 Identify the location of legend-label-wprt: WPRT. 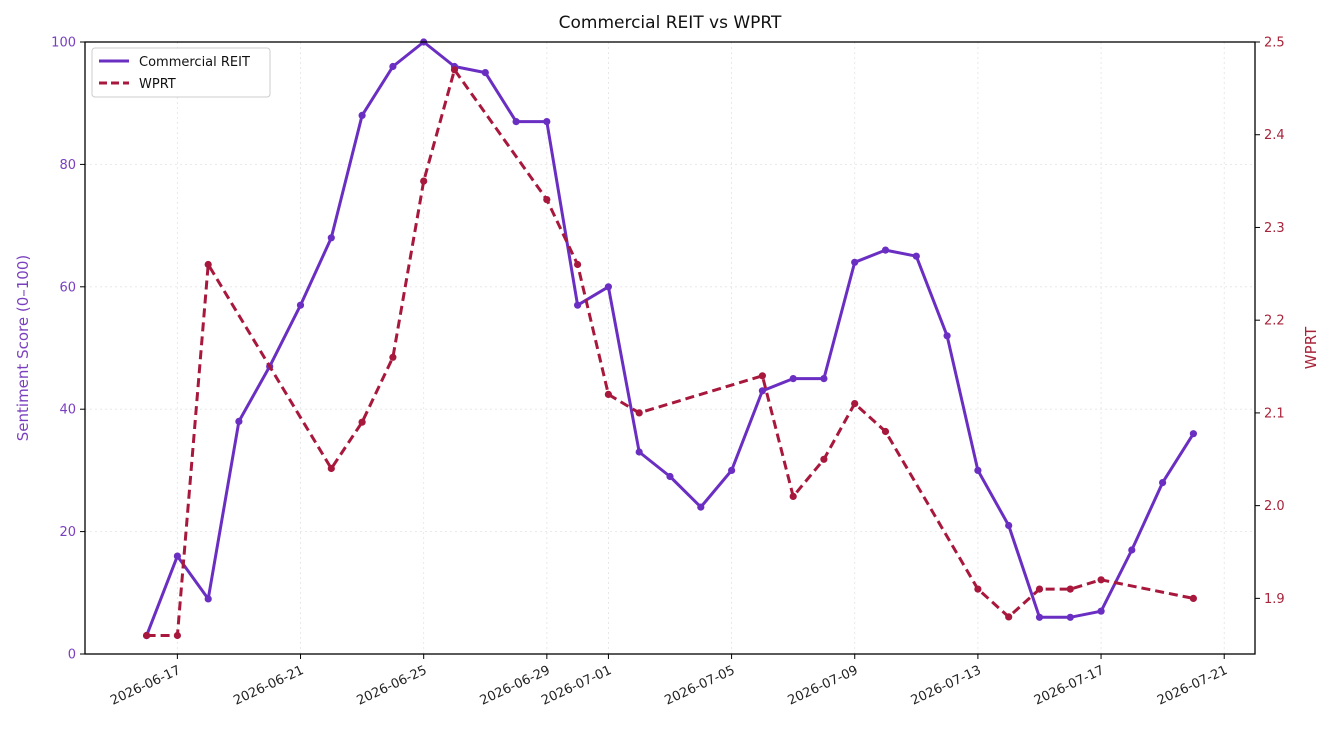
(157, 84).